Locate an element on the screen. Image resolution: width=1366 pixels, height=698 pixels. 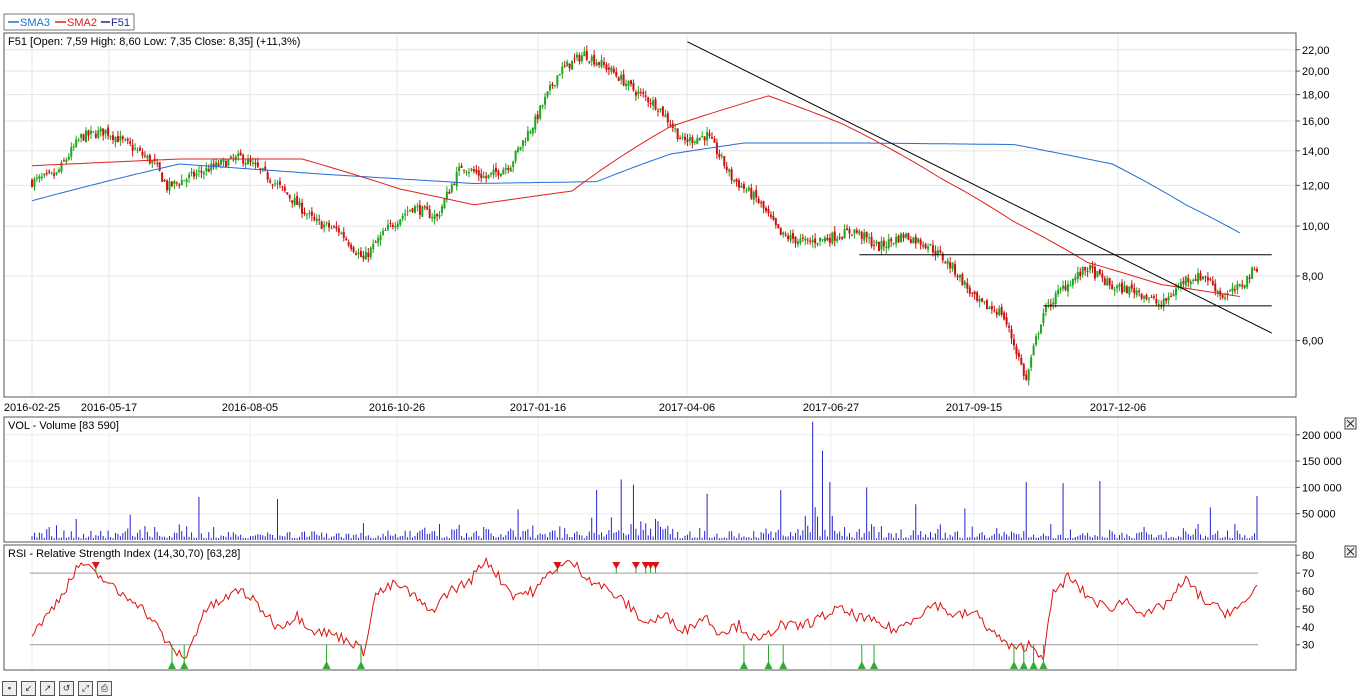
legend-item-f51: F51 is located at coordinates (120, 23).